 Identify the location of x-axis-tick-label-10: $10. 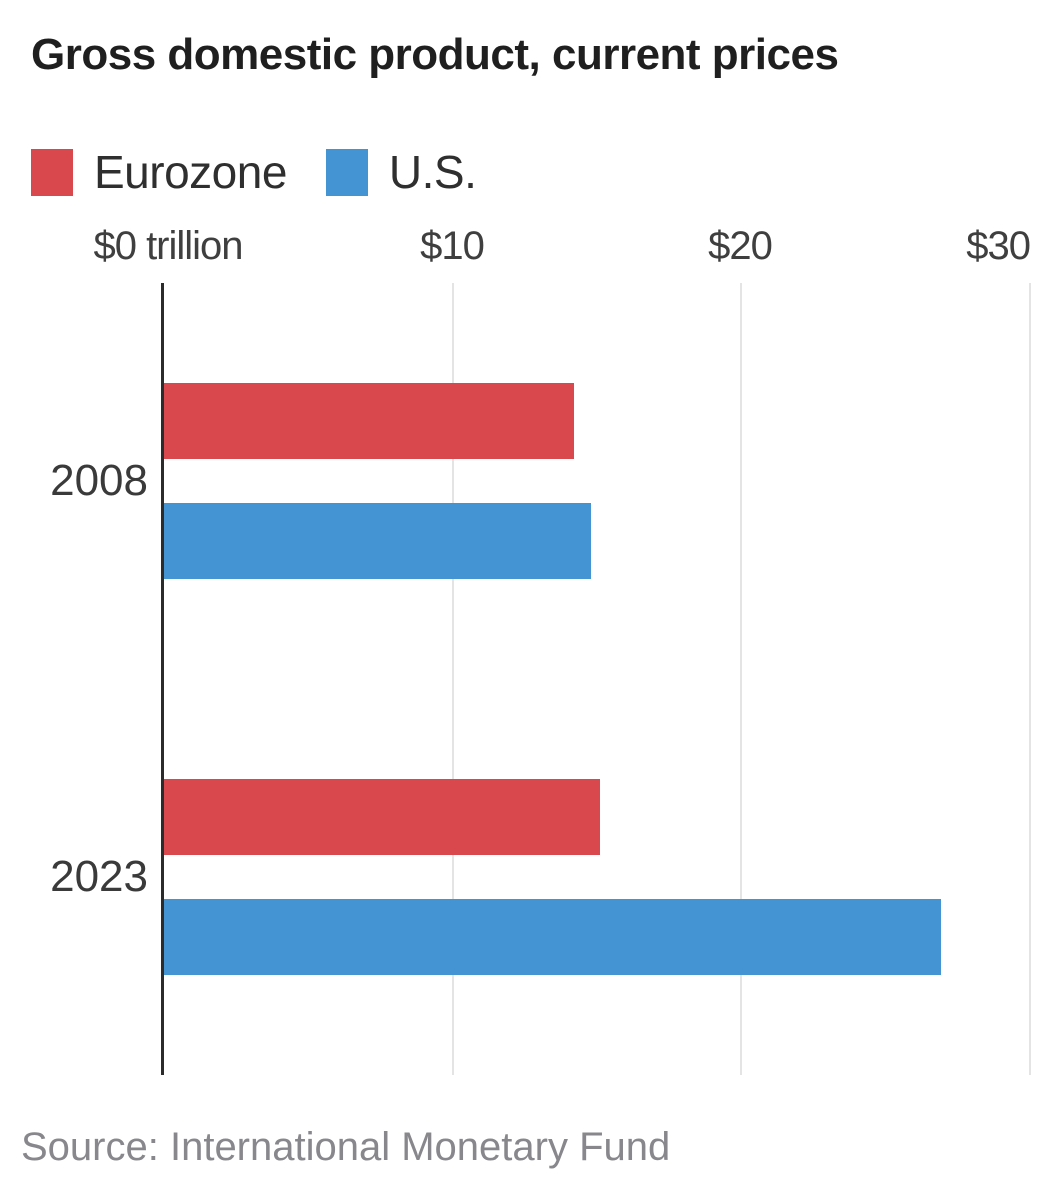
(452, 246).